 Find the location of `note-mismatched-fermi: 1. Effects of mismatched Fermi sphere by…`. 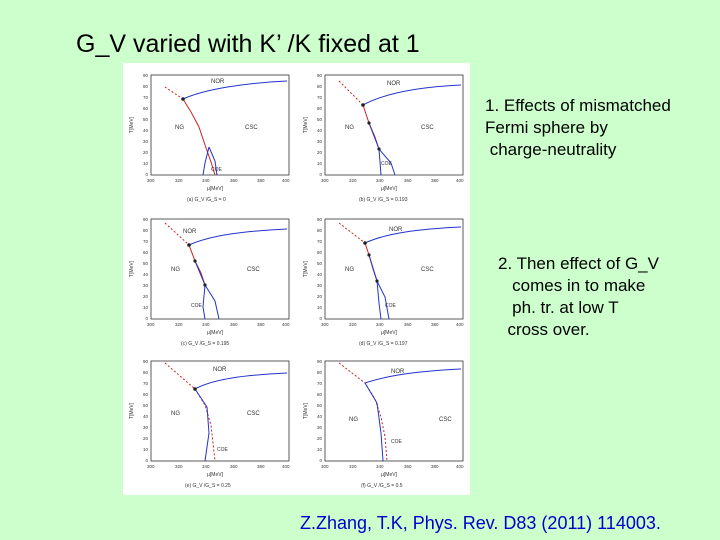

note-mismatched-fermi: 1. Effects of mismatched Fermi sphere by… is located at coordinates (578, 128).